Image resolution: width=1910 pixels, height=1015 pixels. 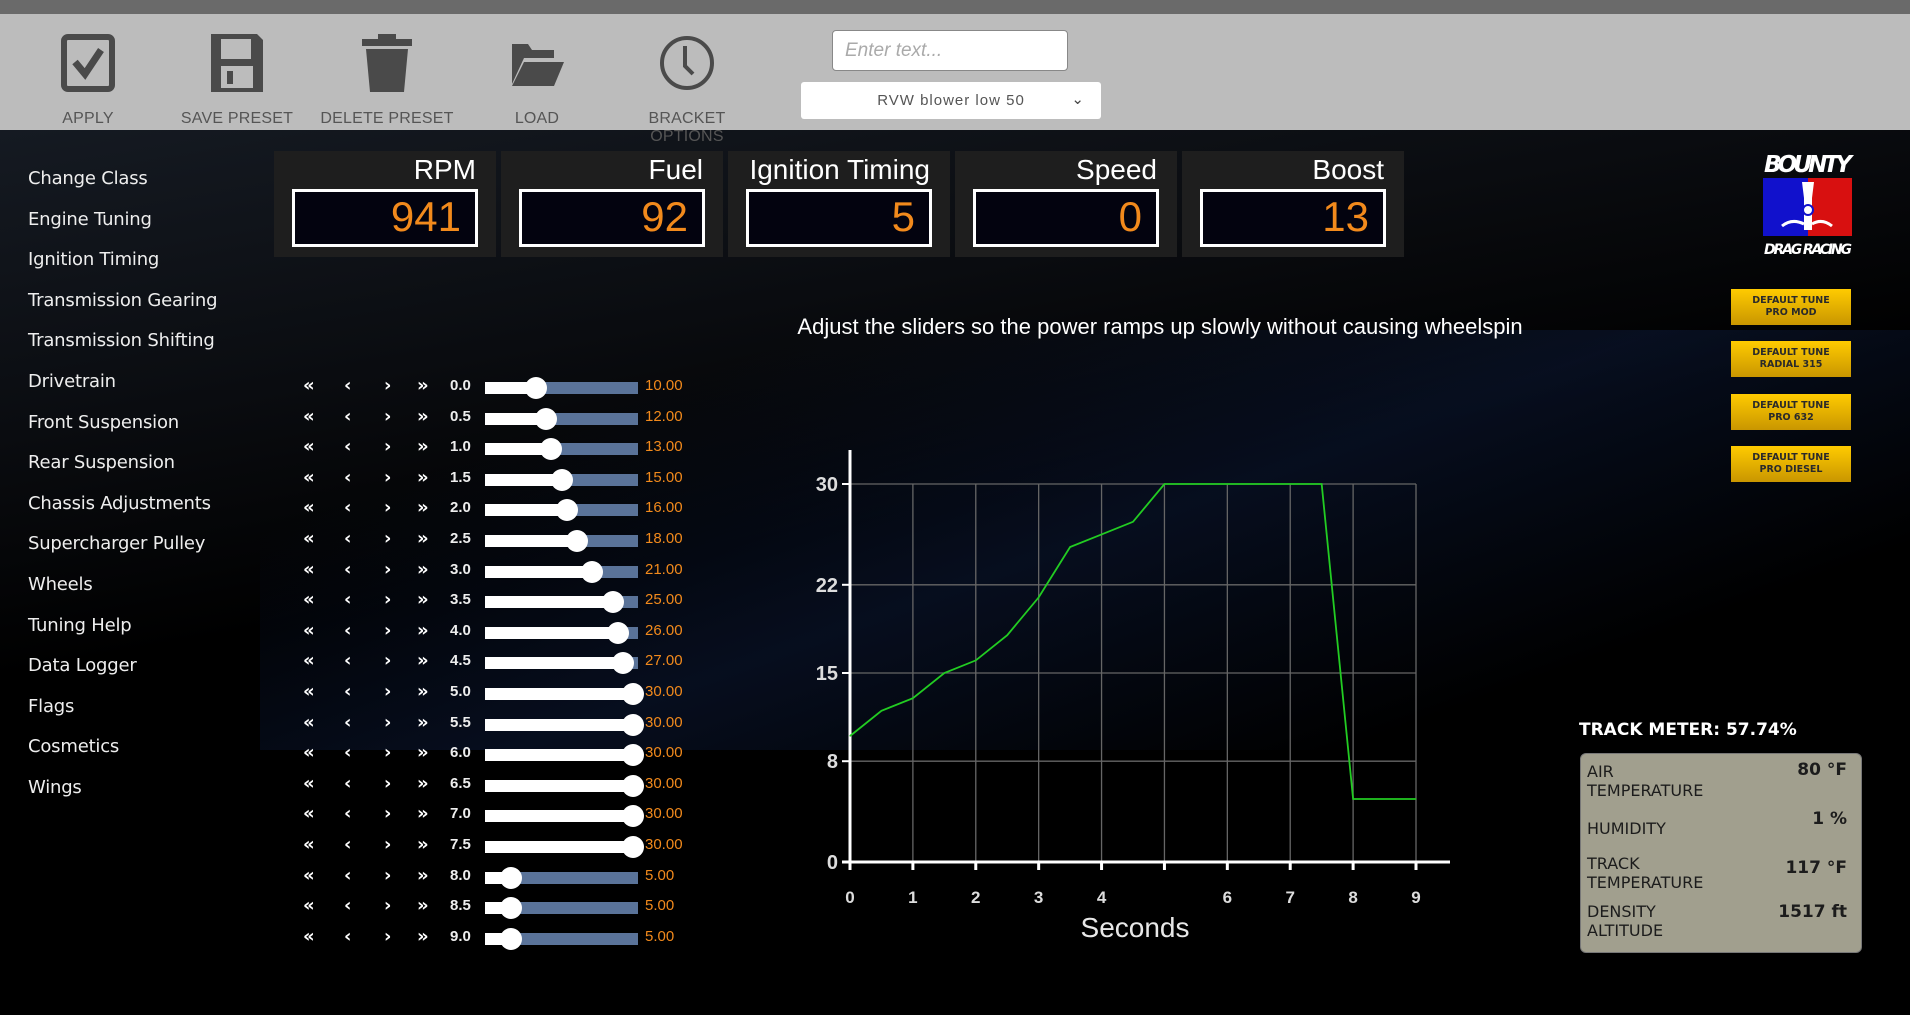 What do you see at coordinates (80, 625) in the screenshot?
I see `sidebar-item-tuning-help: Tuning Help` at bounding box center [80, 625].